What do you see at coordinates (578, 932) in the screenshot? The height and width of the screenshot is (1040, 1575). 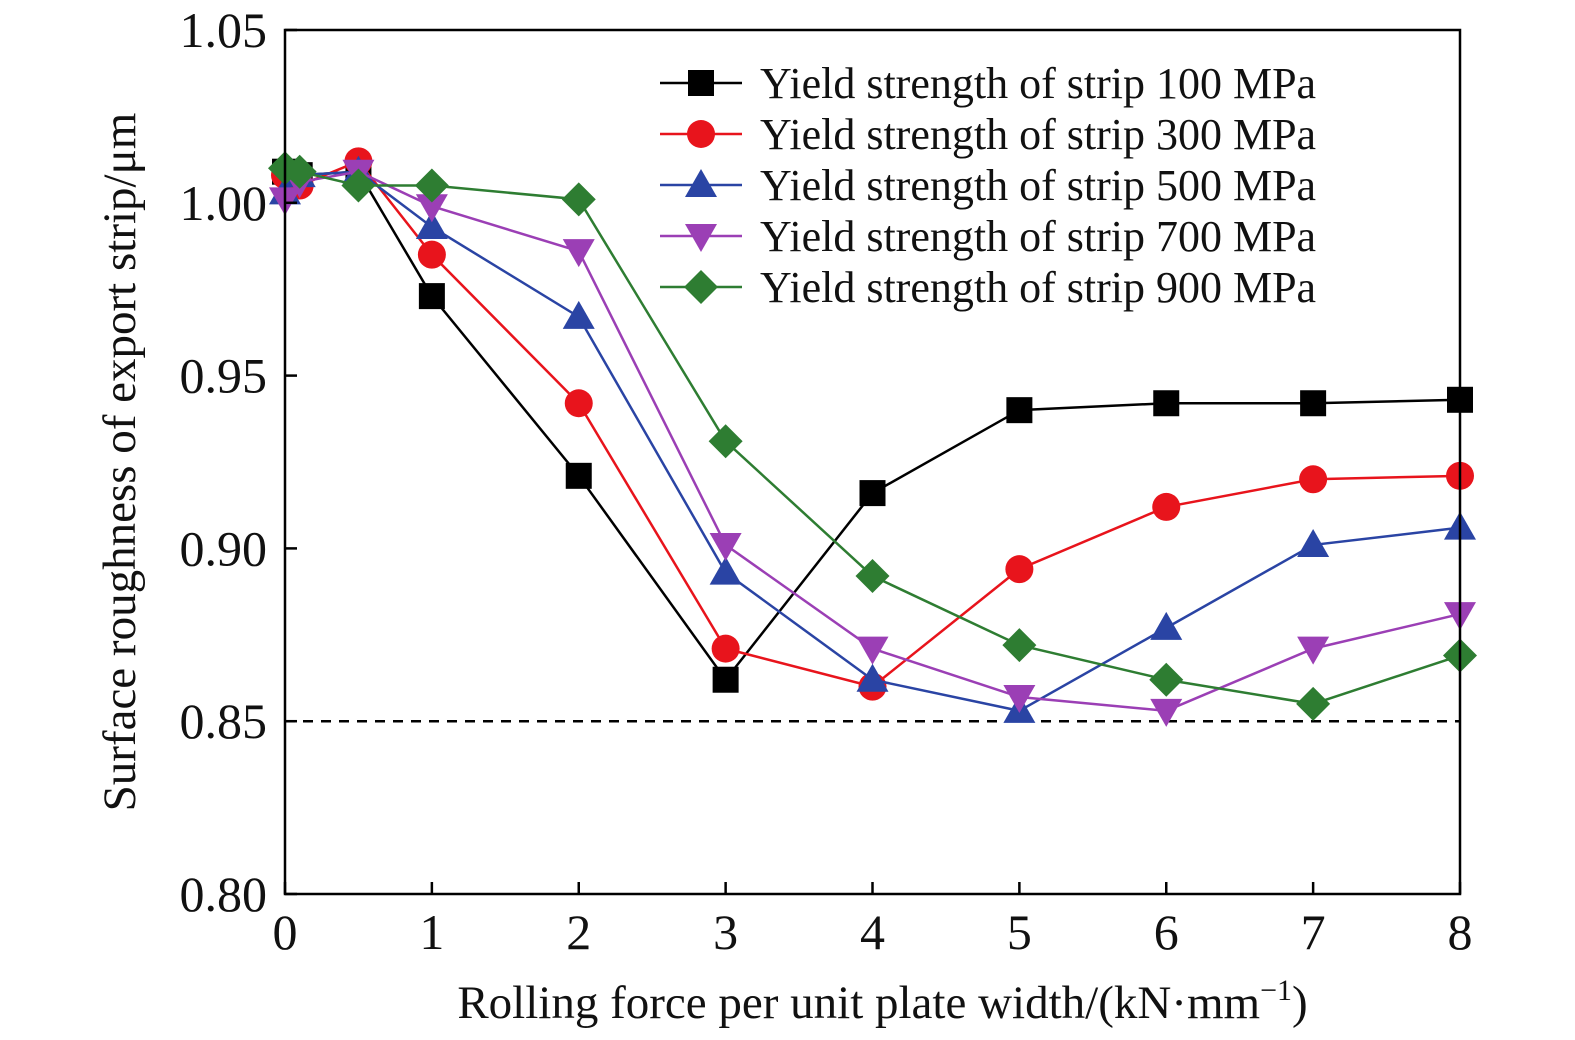 I see `x-tick-label: 2` at bounding box center [578, 932].